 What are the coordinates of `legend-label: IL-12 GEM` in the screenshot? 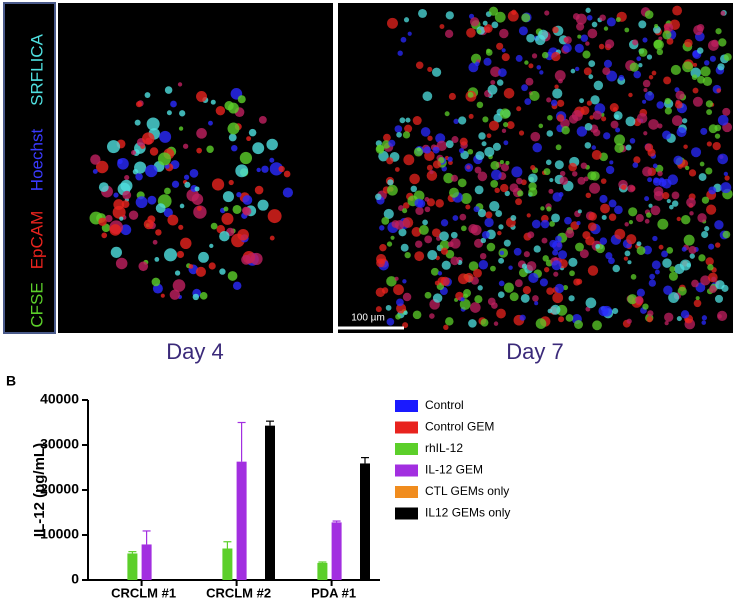 It's located at (454, 470).